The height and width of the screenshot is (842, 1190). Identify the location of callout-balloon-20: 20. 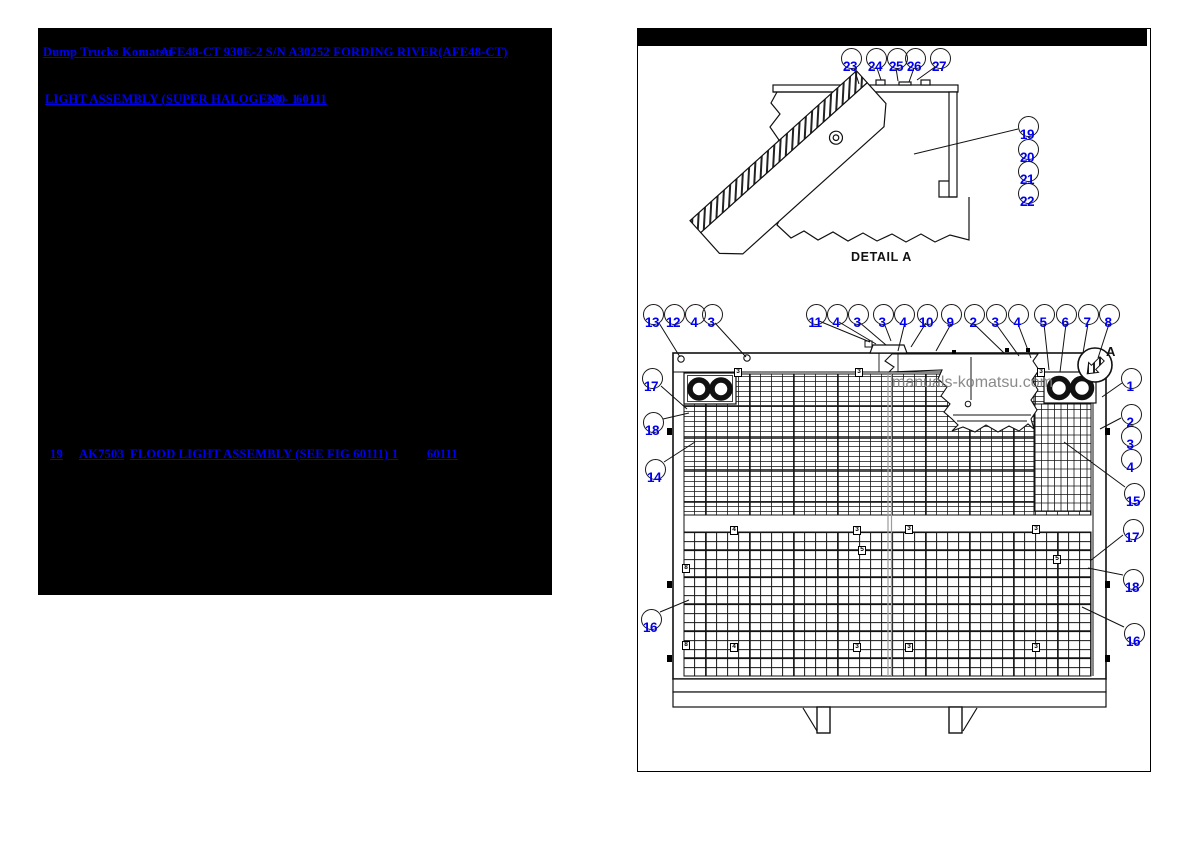
(1028, 151).